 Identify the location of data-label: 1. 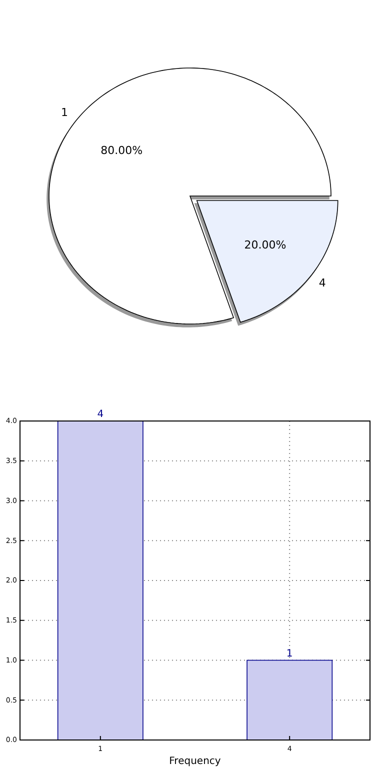
(289, 654).